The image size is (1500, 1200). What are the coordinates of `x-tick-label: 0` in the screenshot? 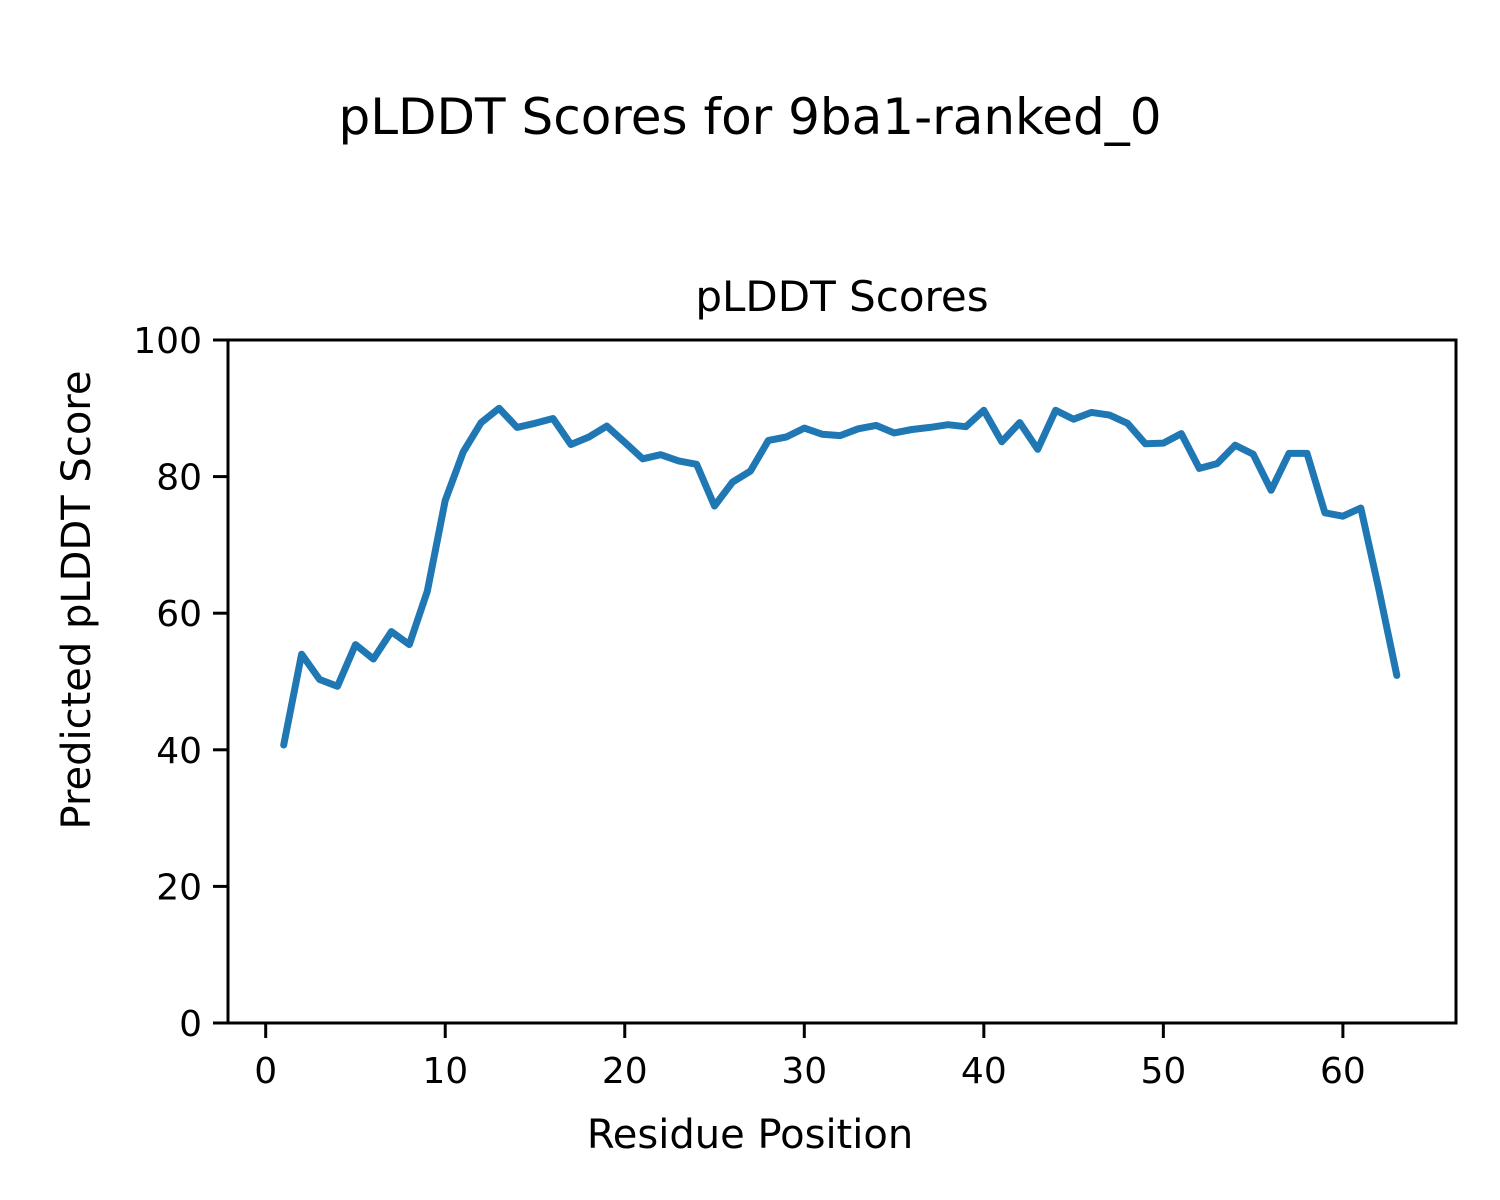 It's located at (265, 1071).